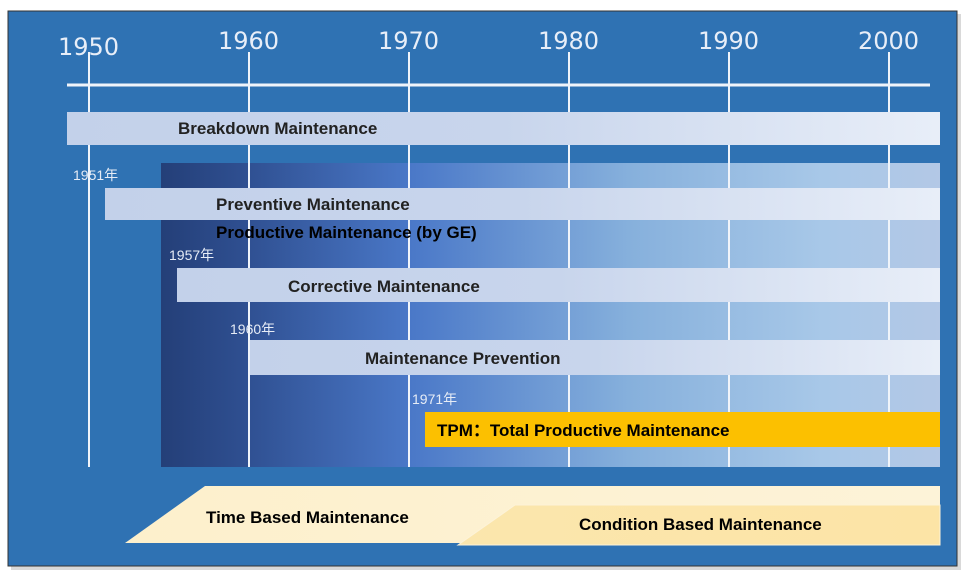 The height and width of the screenshot is (581, 965). What do you see at coordinates (503, 128) in the screenshot?
I see `breakdown-maintenance-bar` at bounding box center [503, 128].